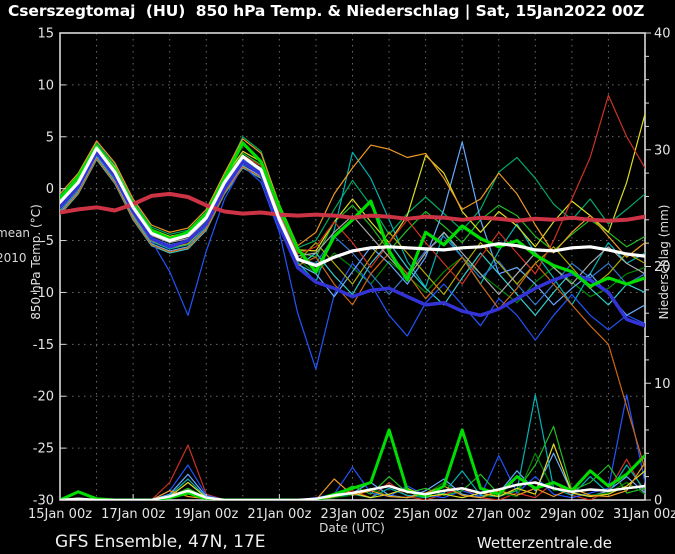 The height and width of the screenshot is (554, 675). I want to click on y-right-tick-label: 0, so click(658, 501).